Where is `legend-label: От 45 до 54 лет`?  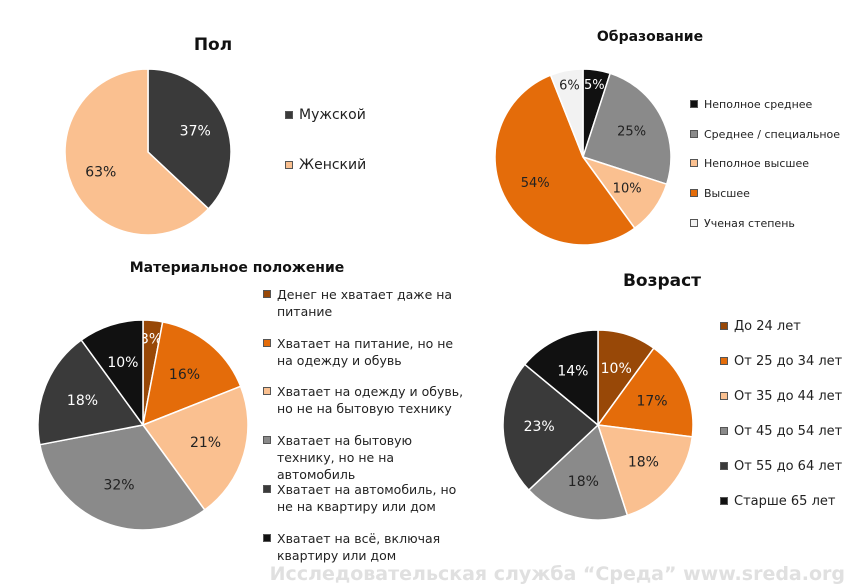 legend-label: От 45 до 54 лет is located at coordinates (788, 431).